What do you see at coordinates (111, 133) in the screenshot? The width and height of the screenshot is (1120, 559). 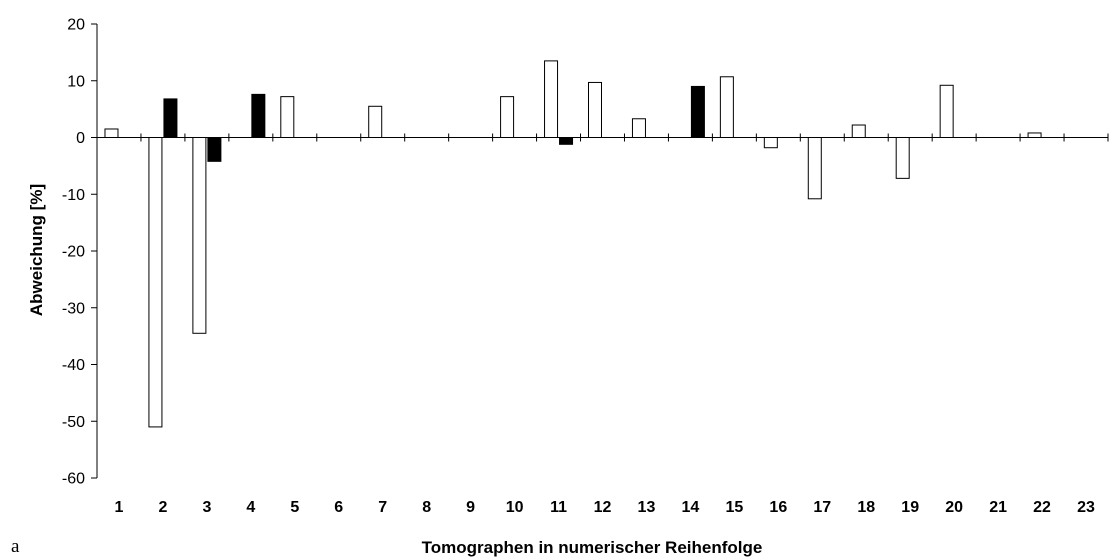 I see `bar-series1-cat1` at bounding box center [111, 133].